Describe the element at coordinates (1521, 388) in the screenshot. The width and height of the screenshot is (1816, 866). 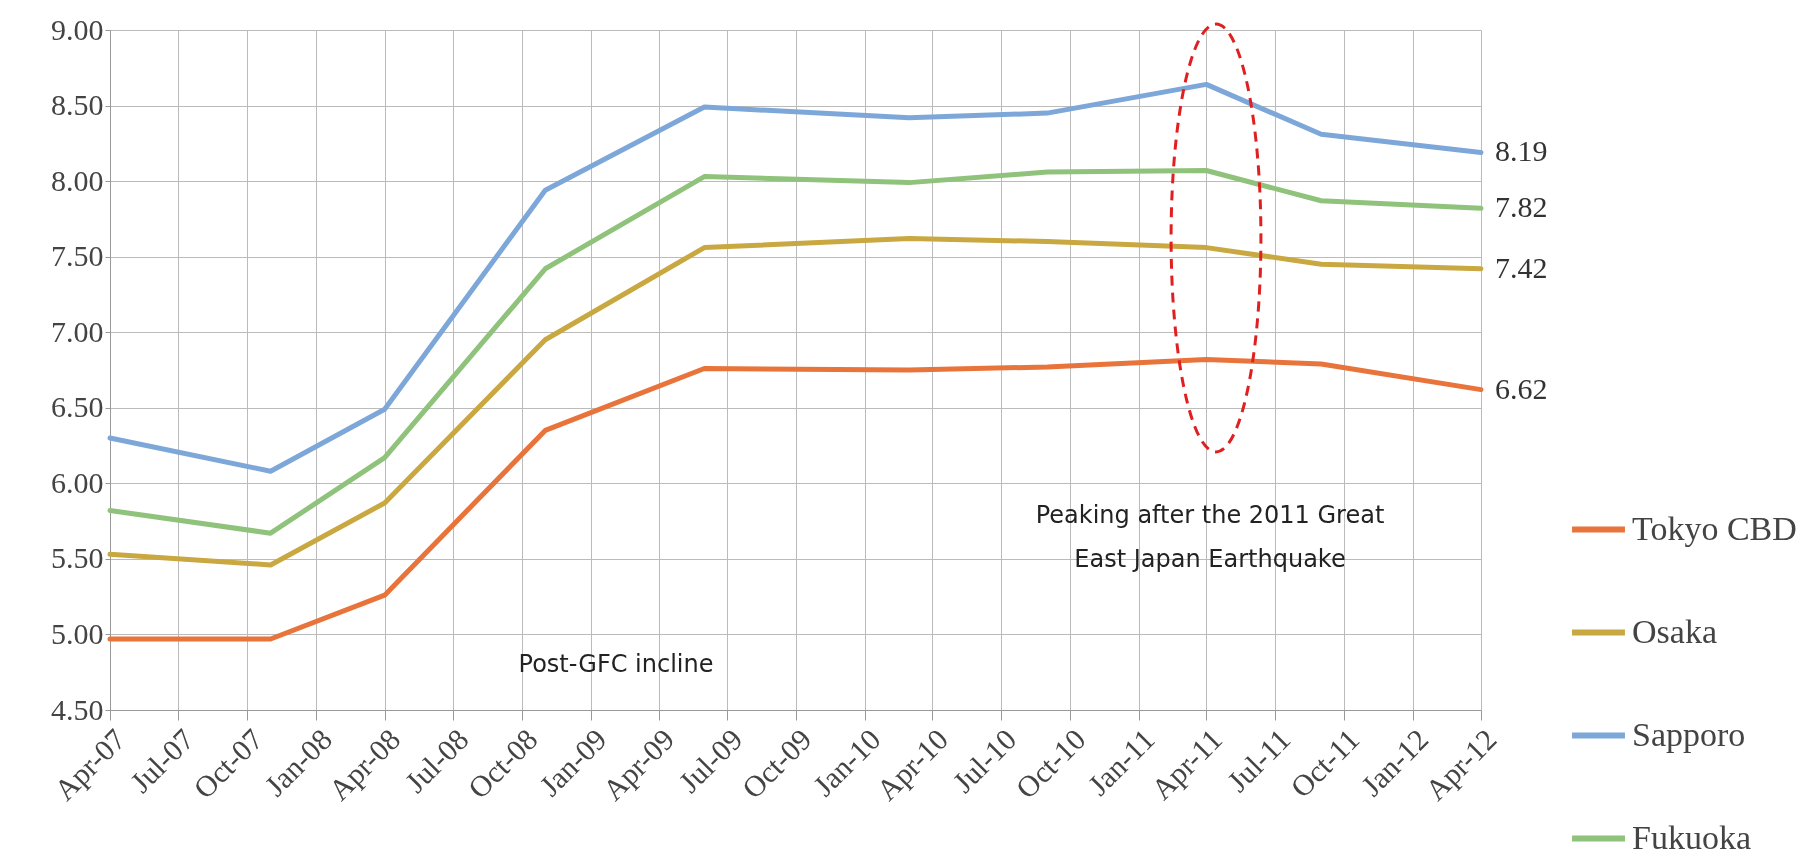
I see `data-label: 6.62` at that location.